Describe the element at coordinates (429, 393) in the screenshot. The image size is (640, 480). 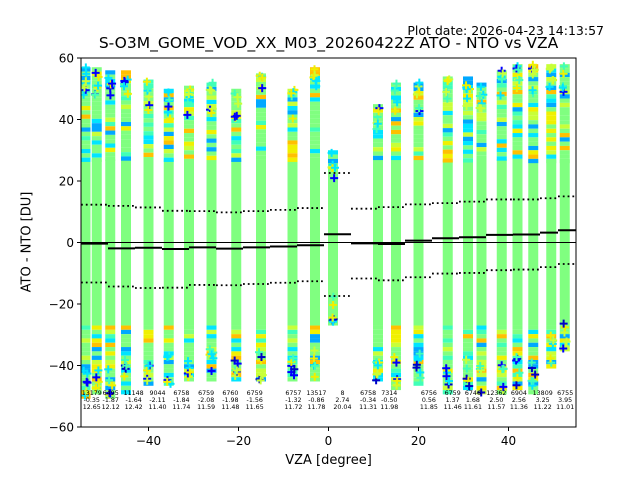
I see `annotation-count: 6756` at that location.